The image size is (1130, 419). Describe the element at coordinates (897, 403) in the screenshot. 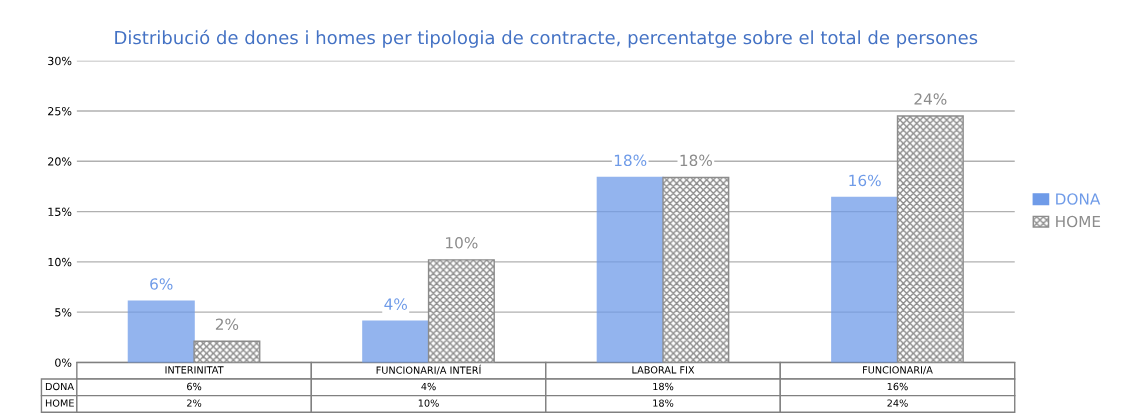

I see `data-label: 24%` at that location.